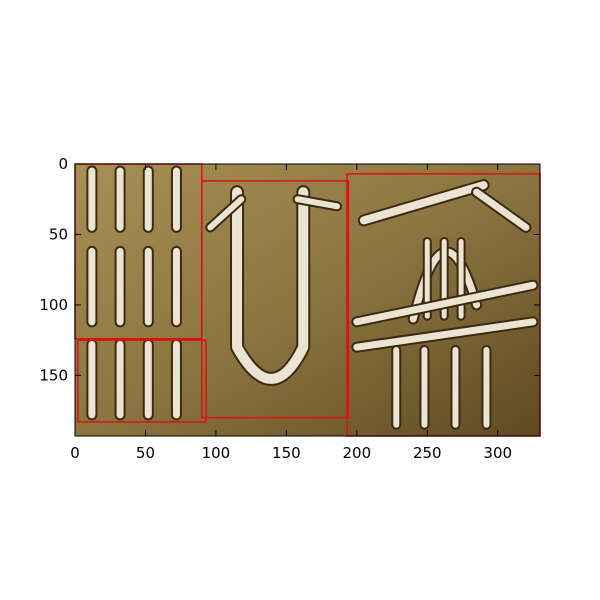 This screenshot has height=600, width=600. Describe the element at coordinates (286, 453) in the screenshot. I see `x-tick-label: 150` at that location.